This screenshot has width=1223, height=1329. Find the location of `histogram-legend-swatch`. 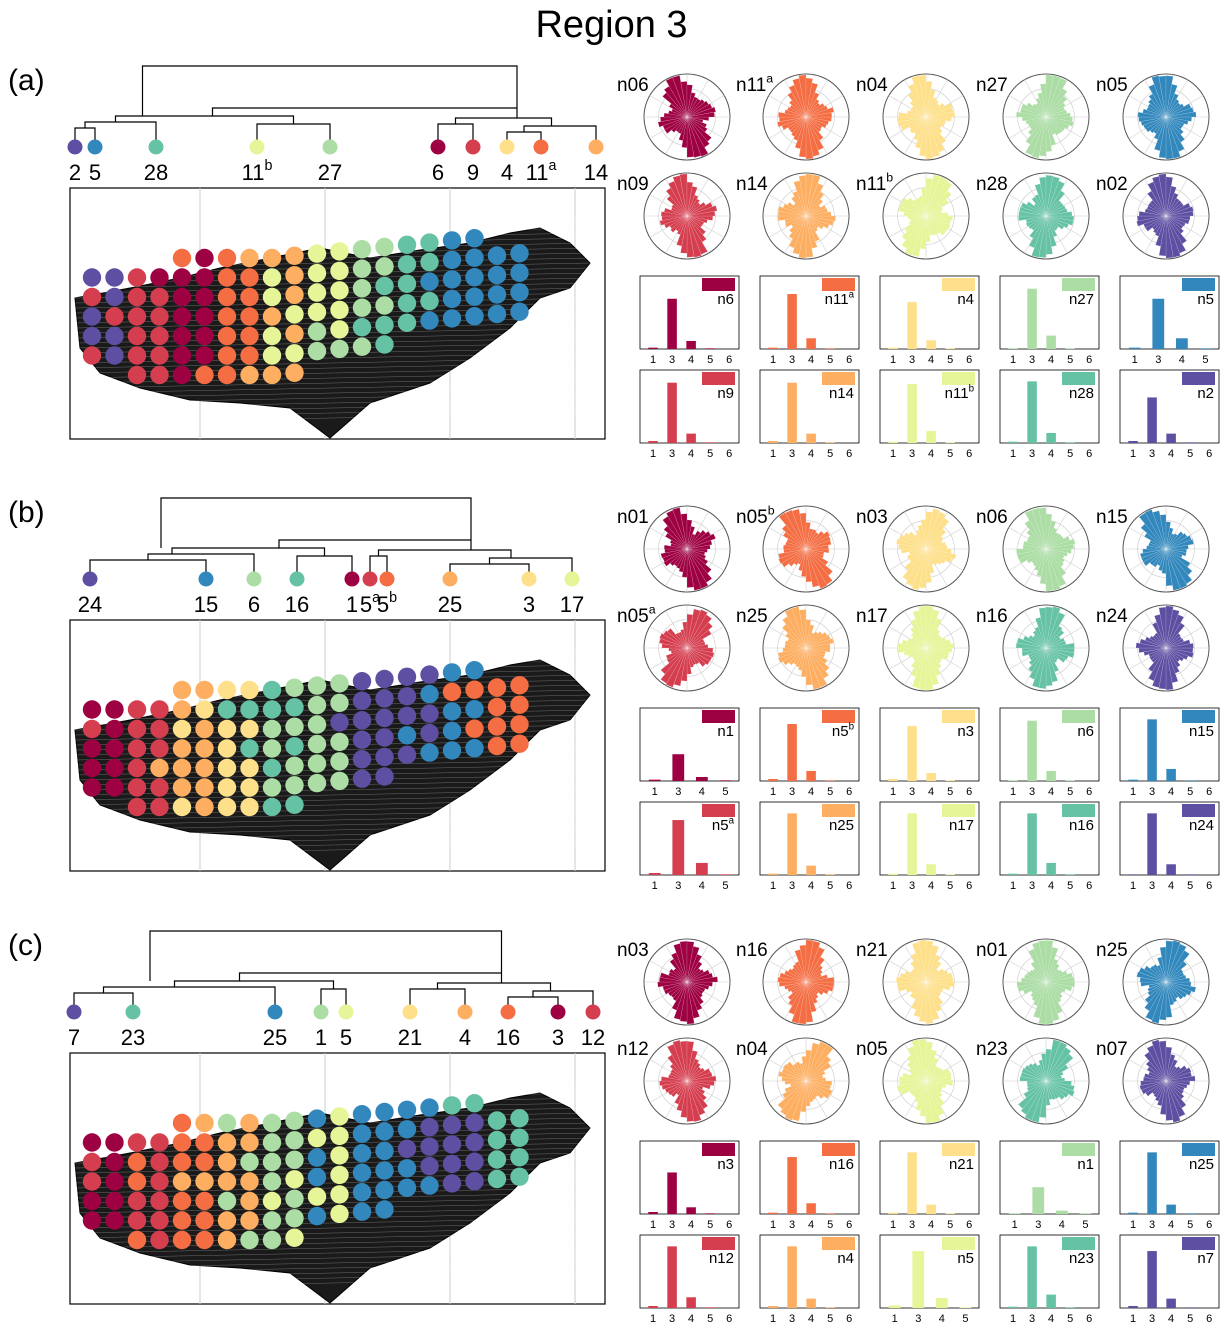

histogram-legend-swatch is located at coordinates (1078, 1149).